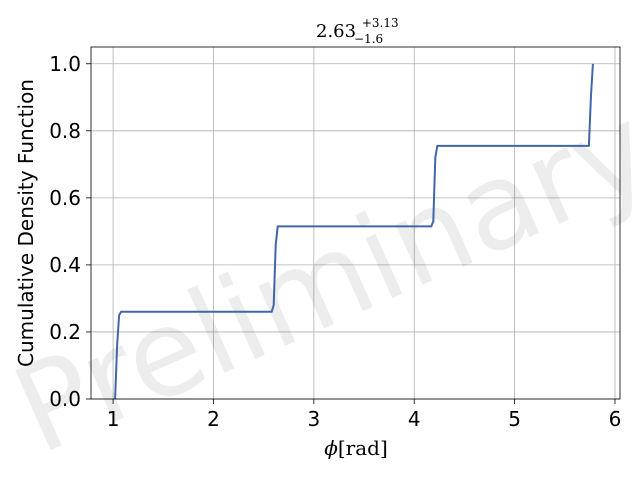 This screenshot has height=480, width=640. I want to click on y-tick-label: 0.4, so click(65, 265).